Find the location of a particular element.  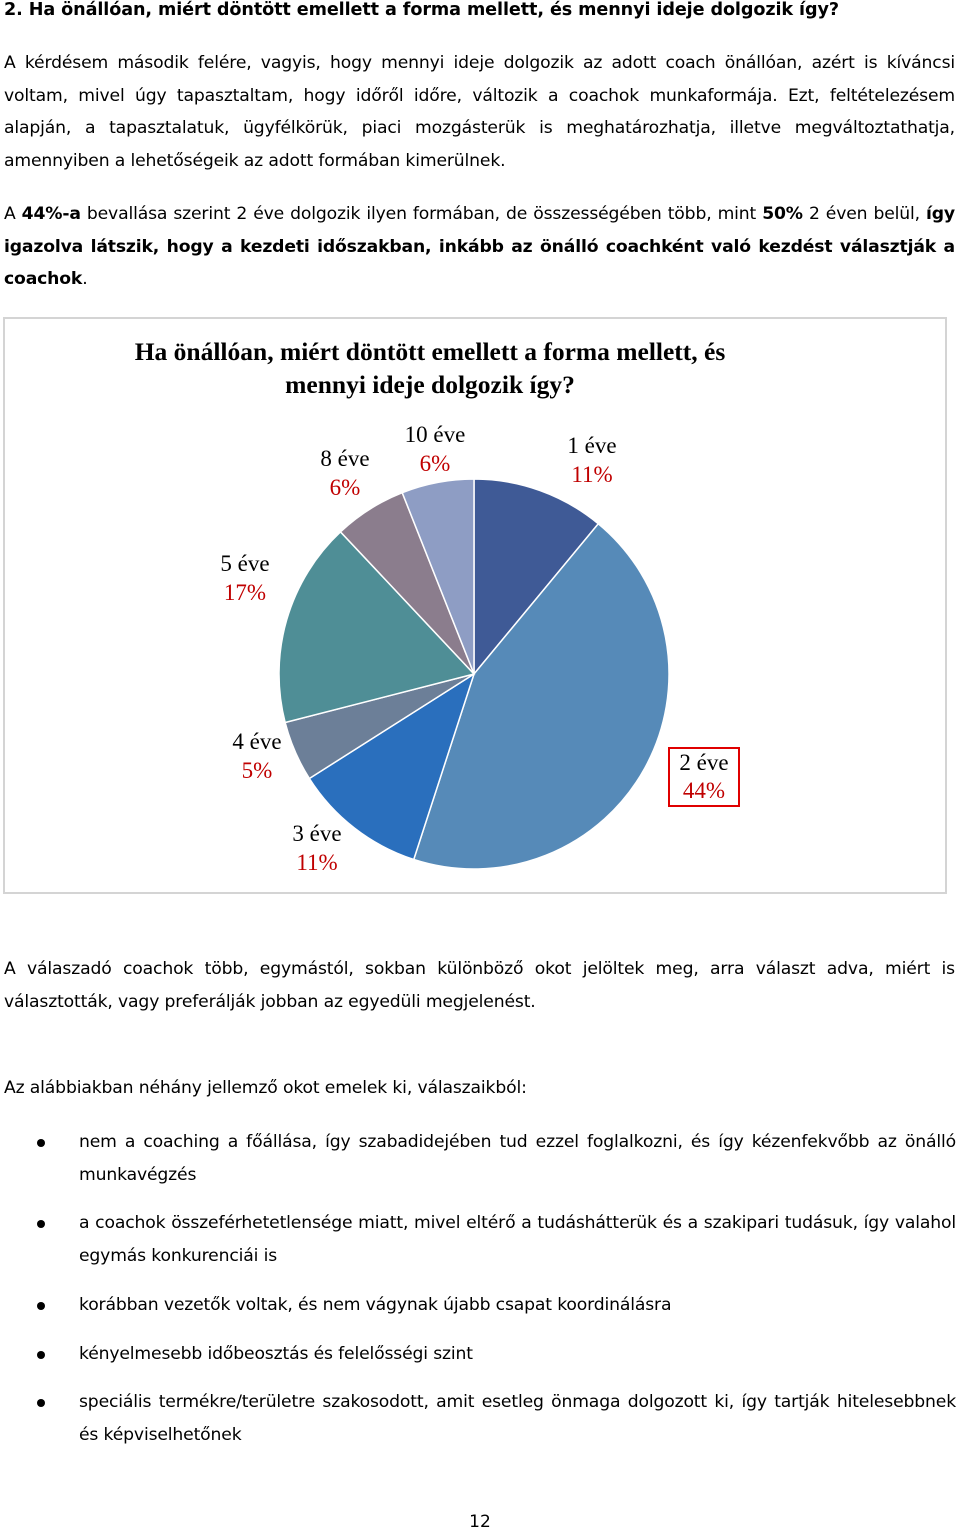

slice-label-5-eve: 5 éve 17% is located at coordinates (245, 578).